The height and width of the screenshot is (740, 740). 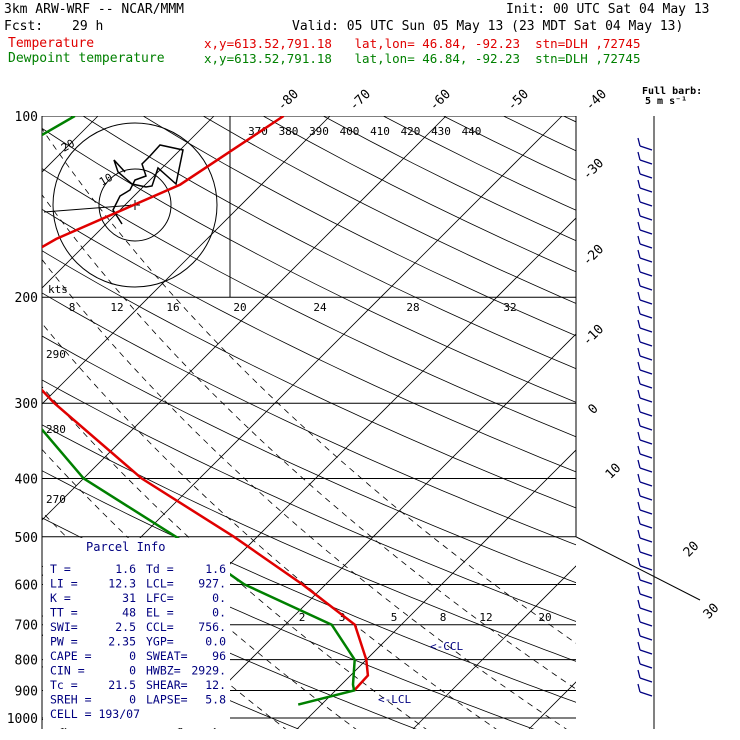 I want to click on pressure-tick-label: 1000, so click(x=22, y=719).